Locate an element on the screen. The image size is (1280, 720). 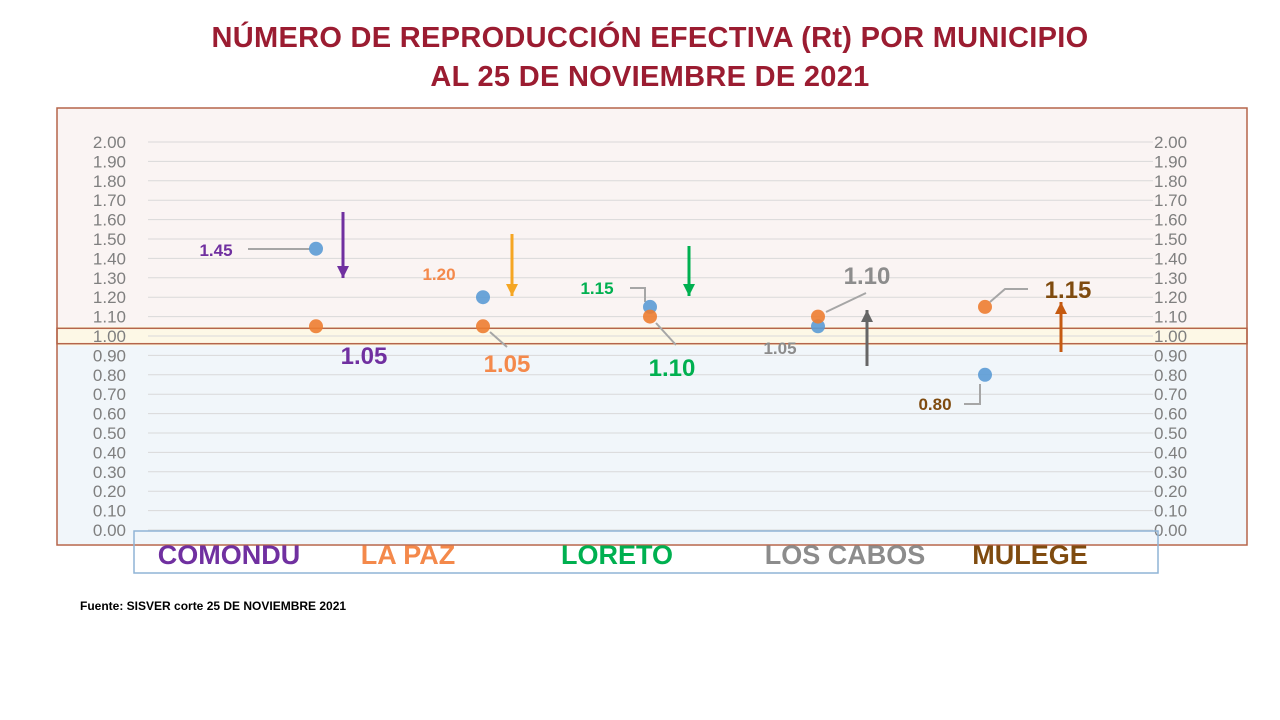
y-tick-right: 1.20 is located at coordinates (1170, 297).